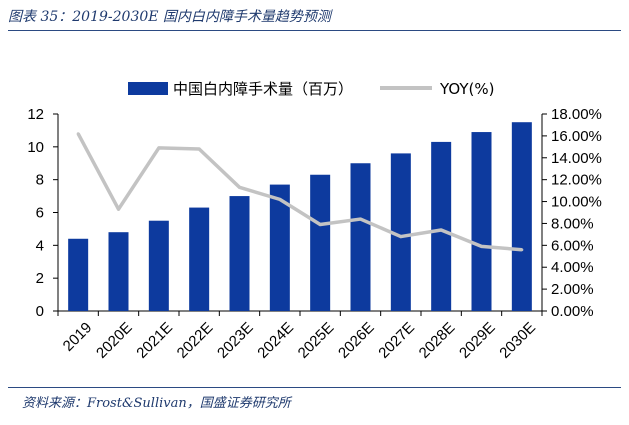  What do you see at coordinates (148, 88) in the screenshot?
I see `legend-bar-swatch` at bounding box center [148, 88].